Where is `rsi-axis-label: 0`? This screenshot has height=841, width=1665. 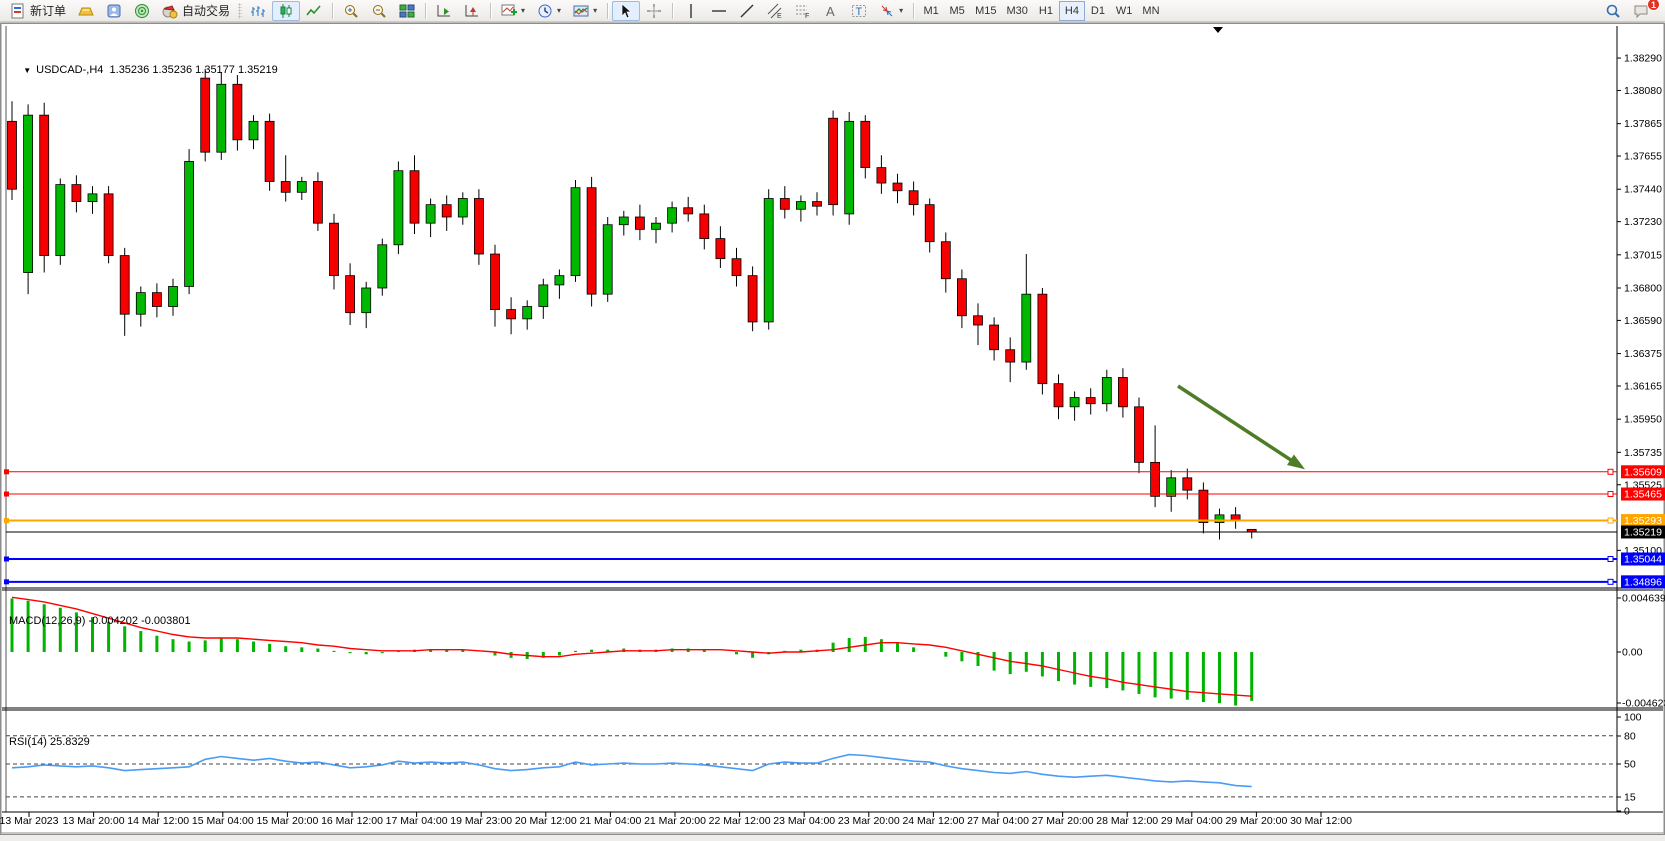 rsi-axis-label: 0 is located at coordinates (1627, 812).